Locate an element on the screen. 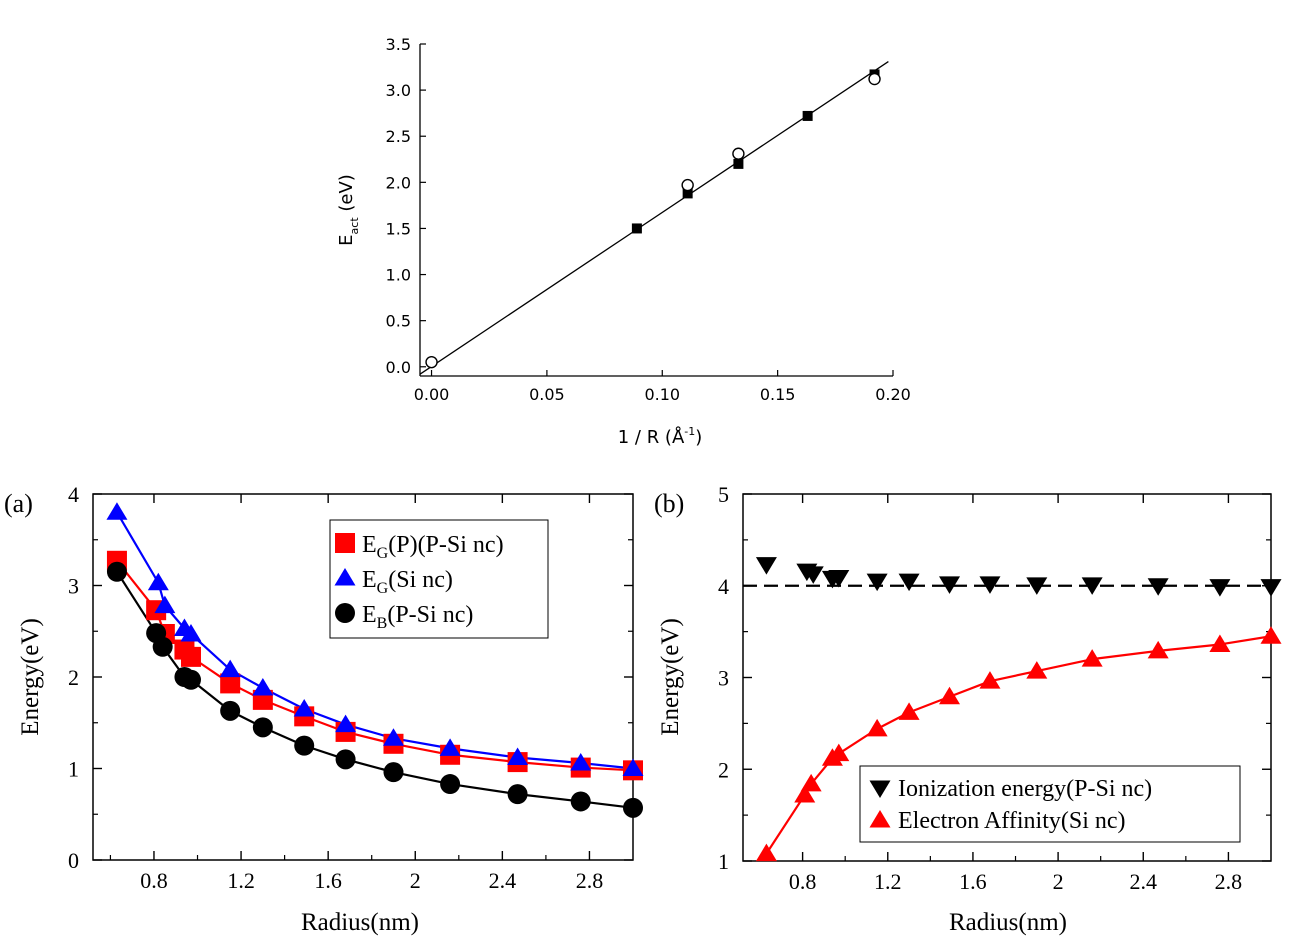  top-x-tick-label: 0.10 is located at coordinates (662, 394).